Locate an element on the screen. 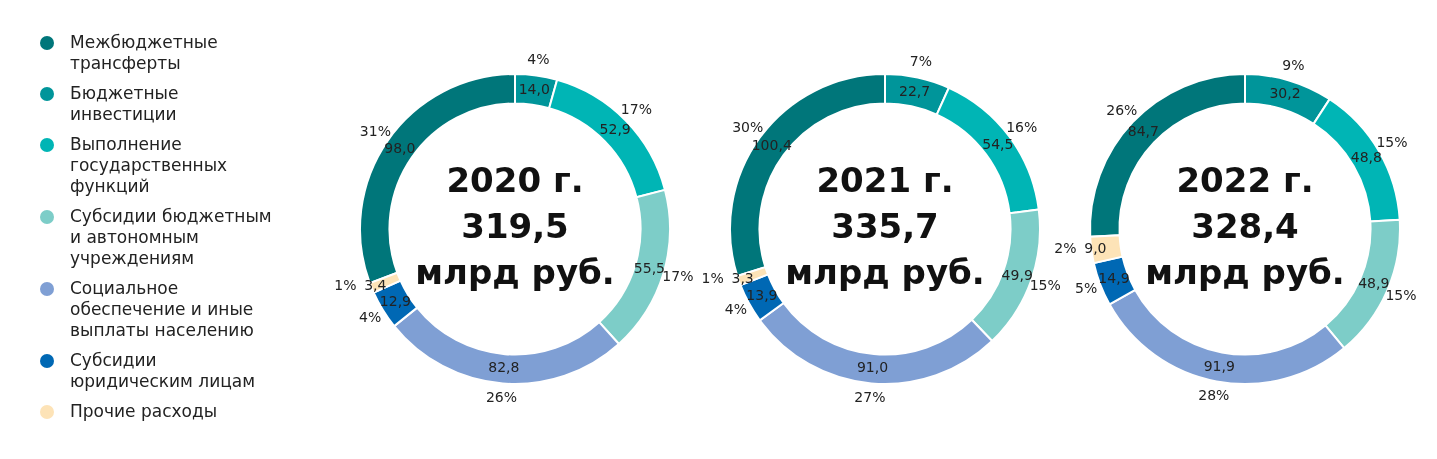  text: 9% is located at coordinates (1293, 64).